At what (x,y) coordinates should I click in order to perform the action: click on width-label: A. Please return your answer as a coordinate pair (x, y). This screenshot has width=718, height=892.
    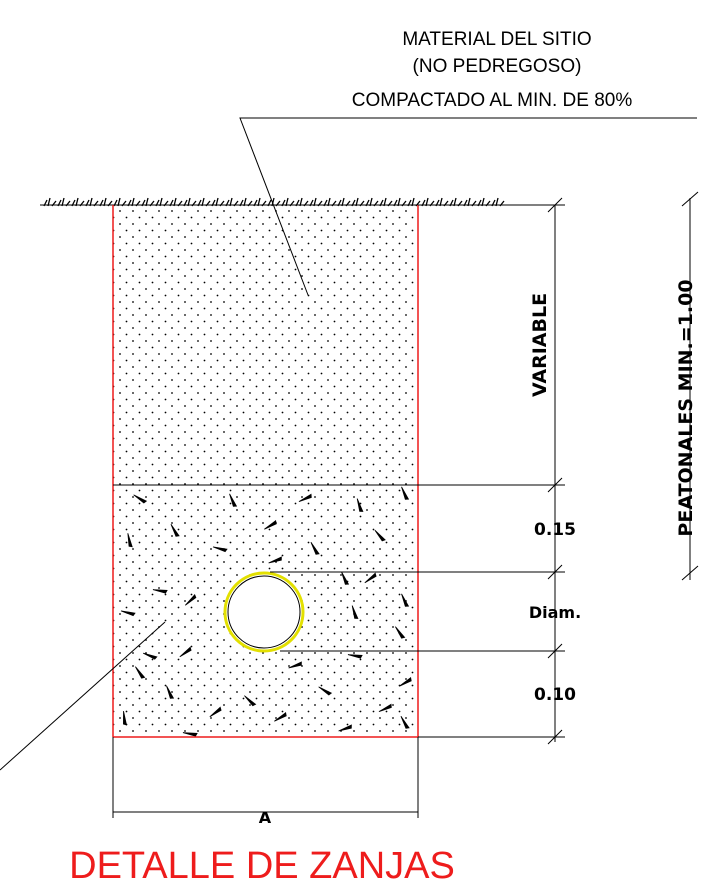
    Looking at the image, I should click on (265, 817).